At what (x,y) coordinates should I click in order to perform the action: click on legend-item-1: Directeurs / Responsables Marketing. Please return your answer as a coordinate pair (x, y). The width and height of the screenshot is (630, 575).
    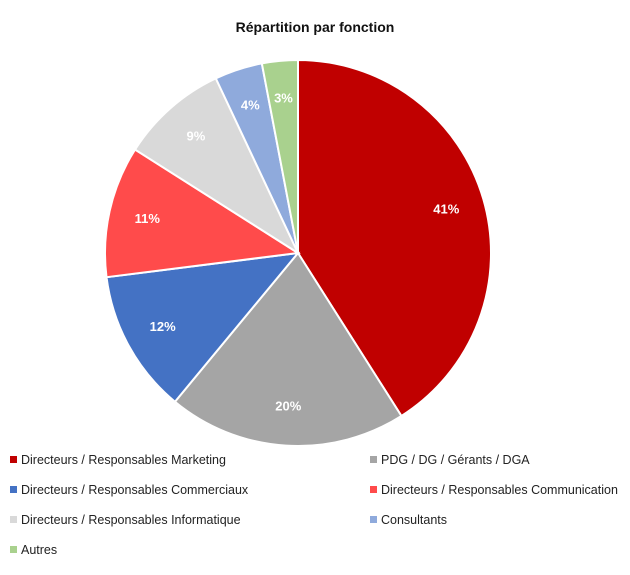
    Looking at the image, I should click on (118, 460).